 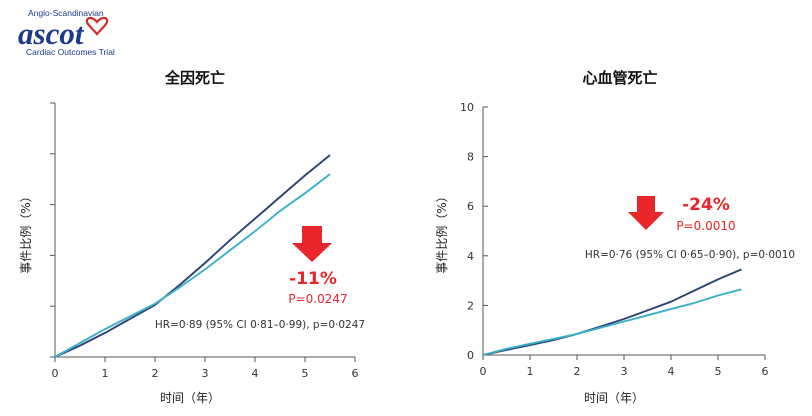 I want to click on chart-title: 全因死亡, so click(x=194, y=78).